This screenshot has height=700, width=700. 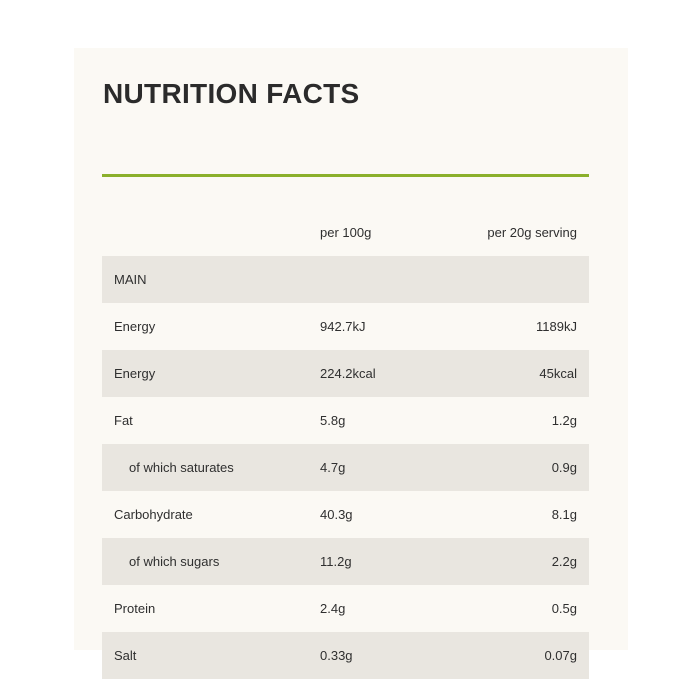 What do you see at coordinates (174, 561) in the screenshot?
I see `nutrient-name: of which sugars` at bounding box center [174, 561].